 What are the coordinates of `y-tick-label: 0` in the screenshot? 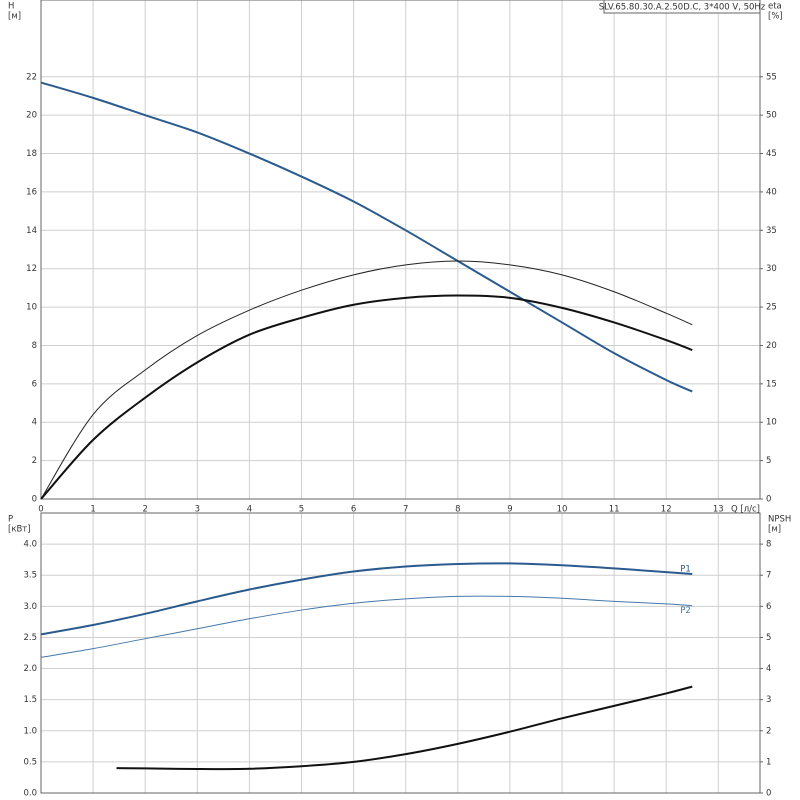 It's located at (34, 500).